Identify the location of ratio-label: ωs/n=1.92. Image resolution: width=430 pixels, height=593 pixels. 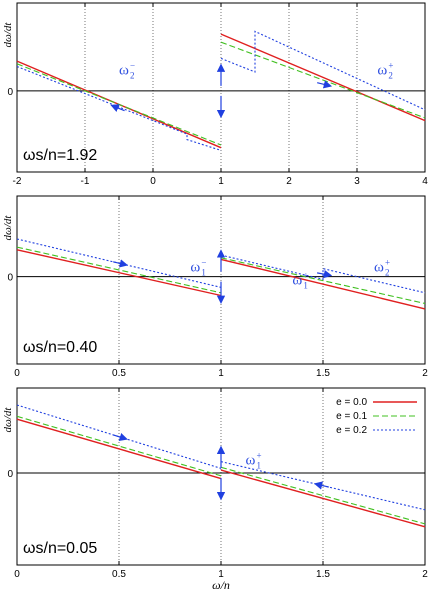
(60, 155).